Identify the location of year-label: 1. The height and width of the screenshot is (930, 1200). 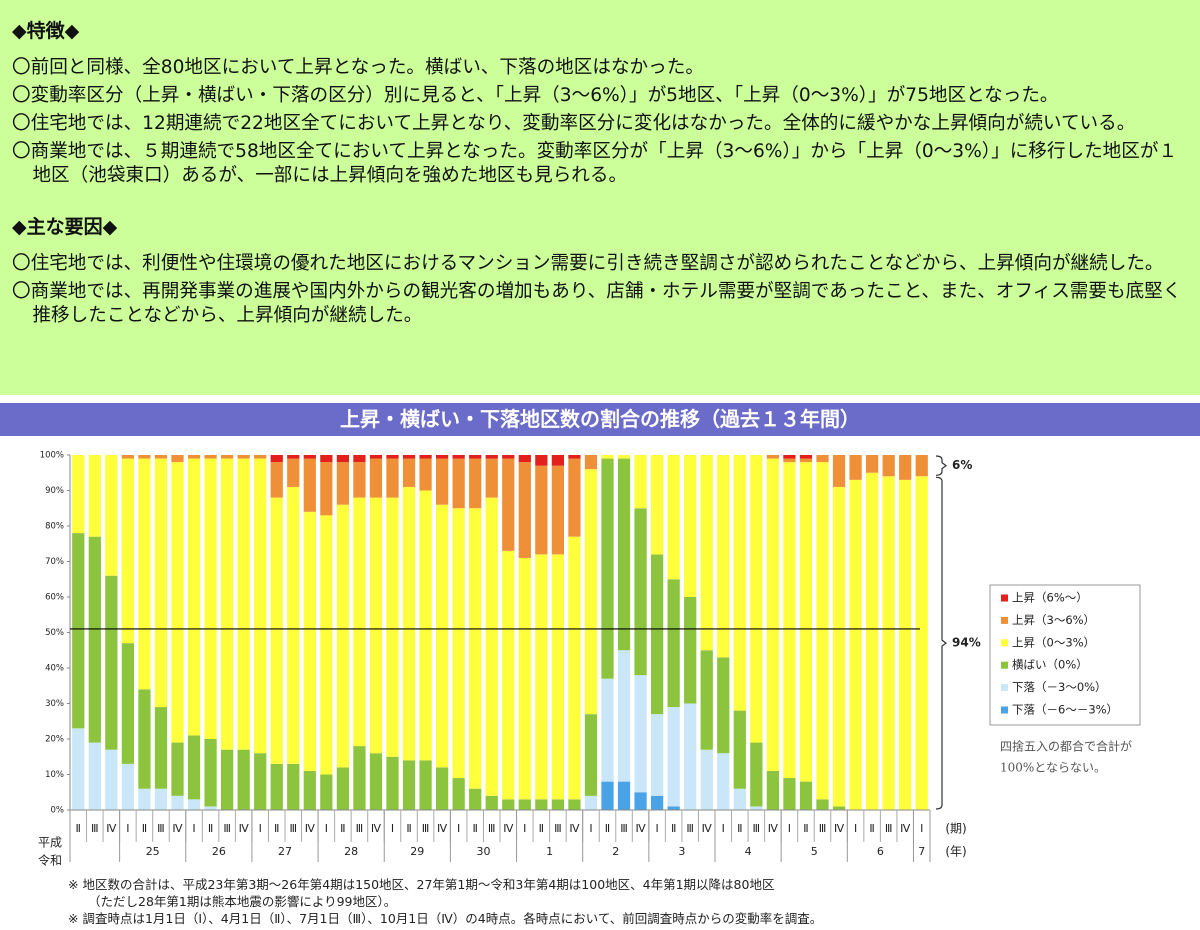
(549, 851).